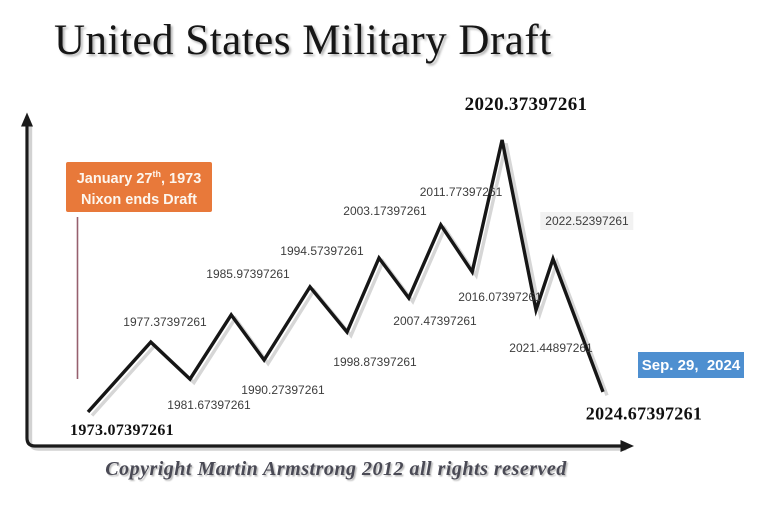 This screenshot has height=514, width=768. I want to click on point-label-2007: 2007.47397261, so click(435, 321).